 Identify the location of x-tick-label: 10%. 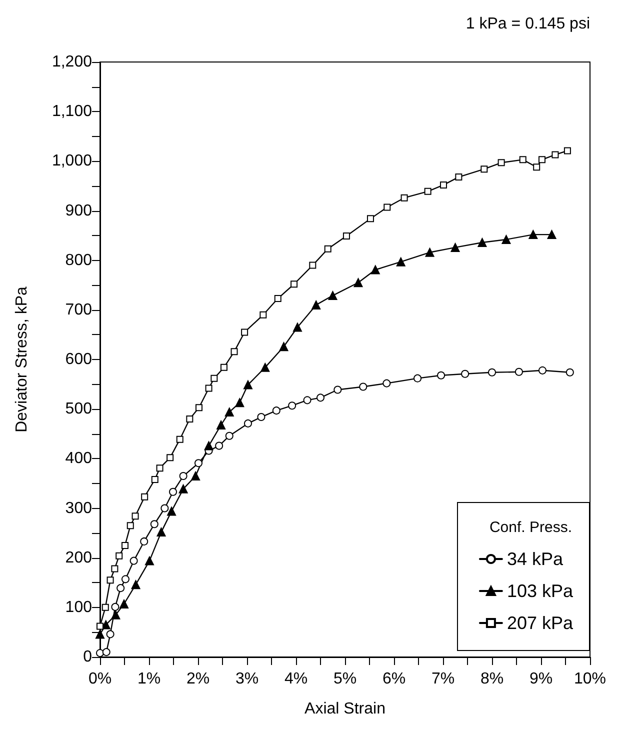
(590, 679).